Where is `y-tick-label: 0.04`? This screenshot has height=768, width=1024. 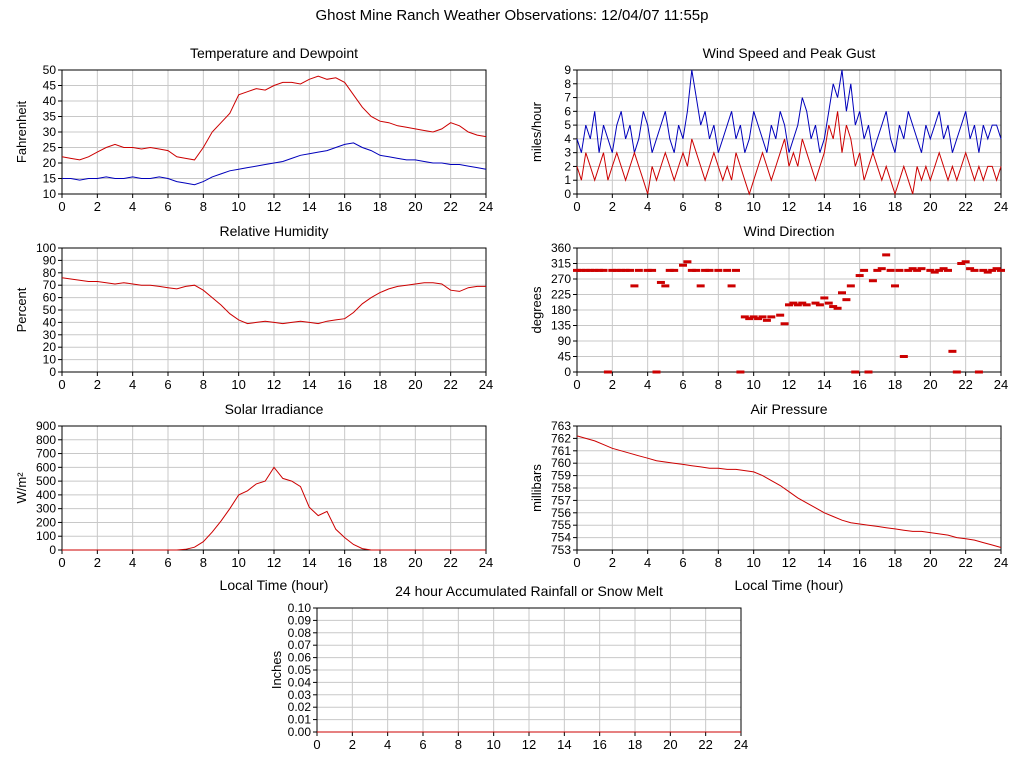 y-tick-label: 0.04 is located at coordinates (300, 682).